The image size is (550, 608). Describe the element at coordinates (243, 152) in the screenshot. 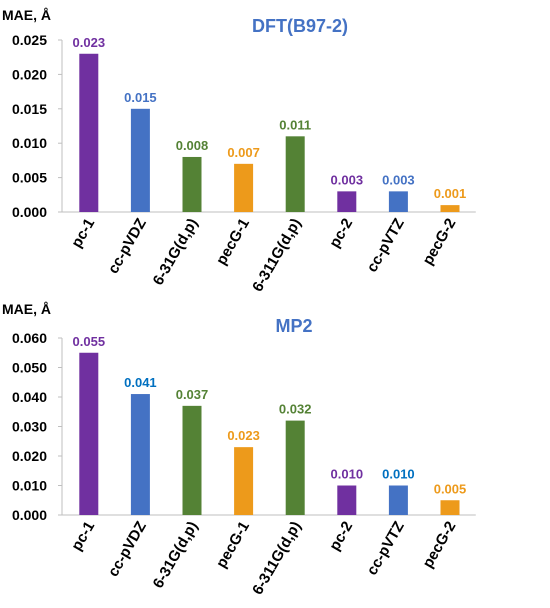

I see `data-label: 0.007` at that location.